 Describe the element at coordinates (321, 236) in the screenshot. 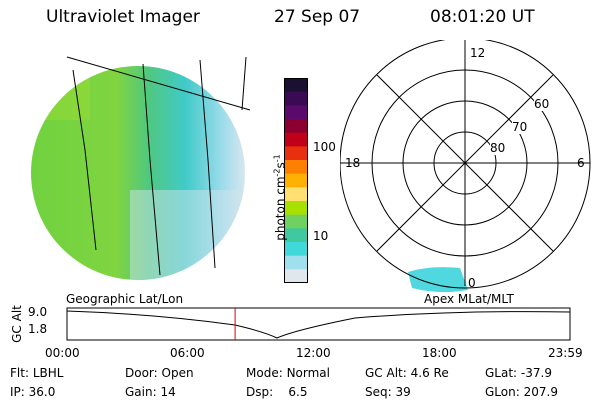

I see `colorbar-tick-10: 10` at that location.